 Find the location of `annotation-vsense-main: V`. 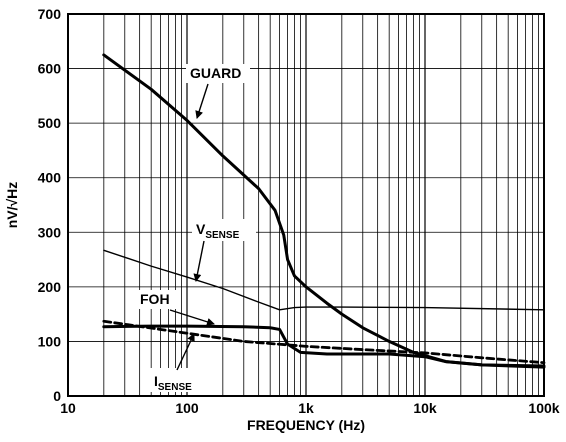

annotation-vsense-main: V is located at coordinates (201, 229).